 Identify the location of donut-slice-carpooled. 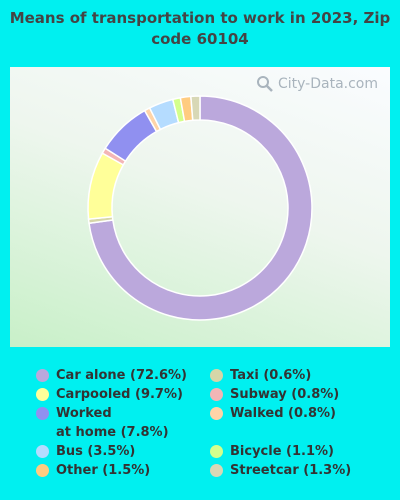
(106, 186).